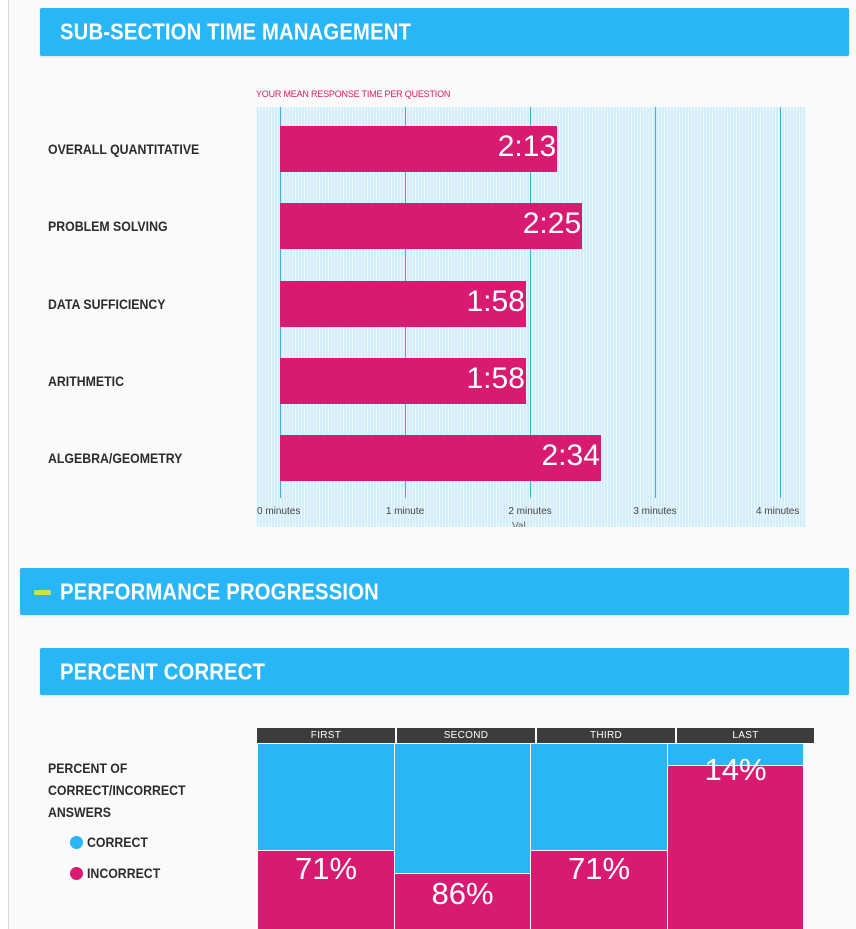 The height and width of the screenshot is (929, 856). What do you see at coordinates (326, 735) in the screenshot?
I see `column-header: FIRST` at bounding box center [326, 735].